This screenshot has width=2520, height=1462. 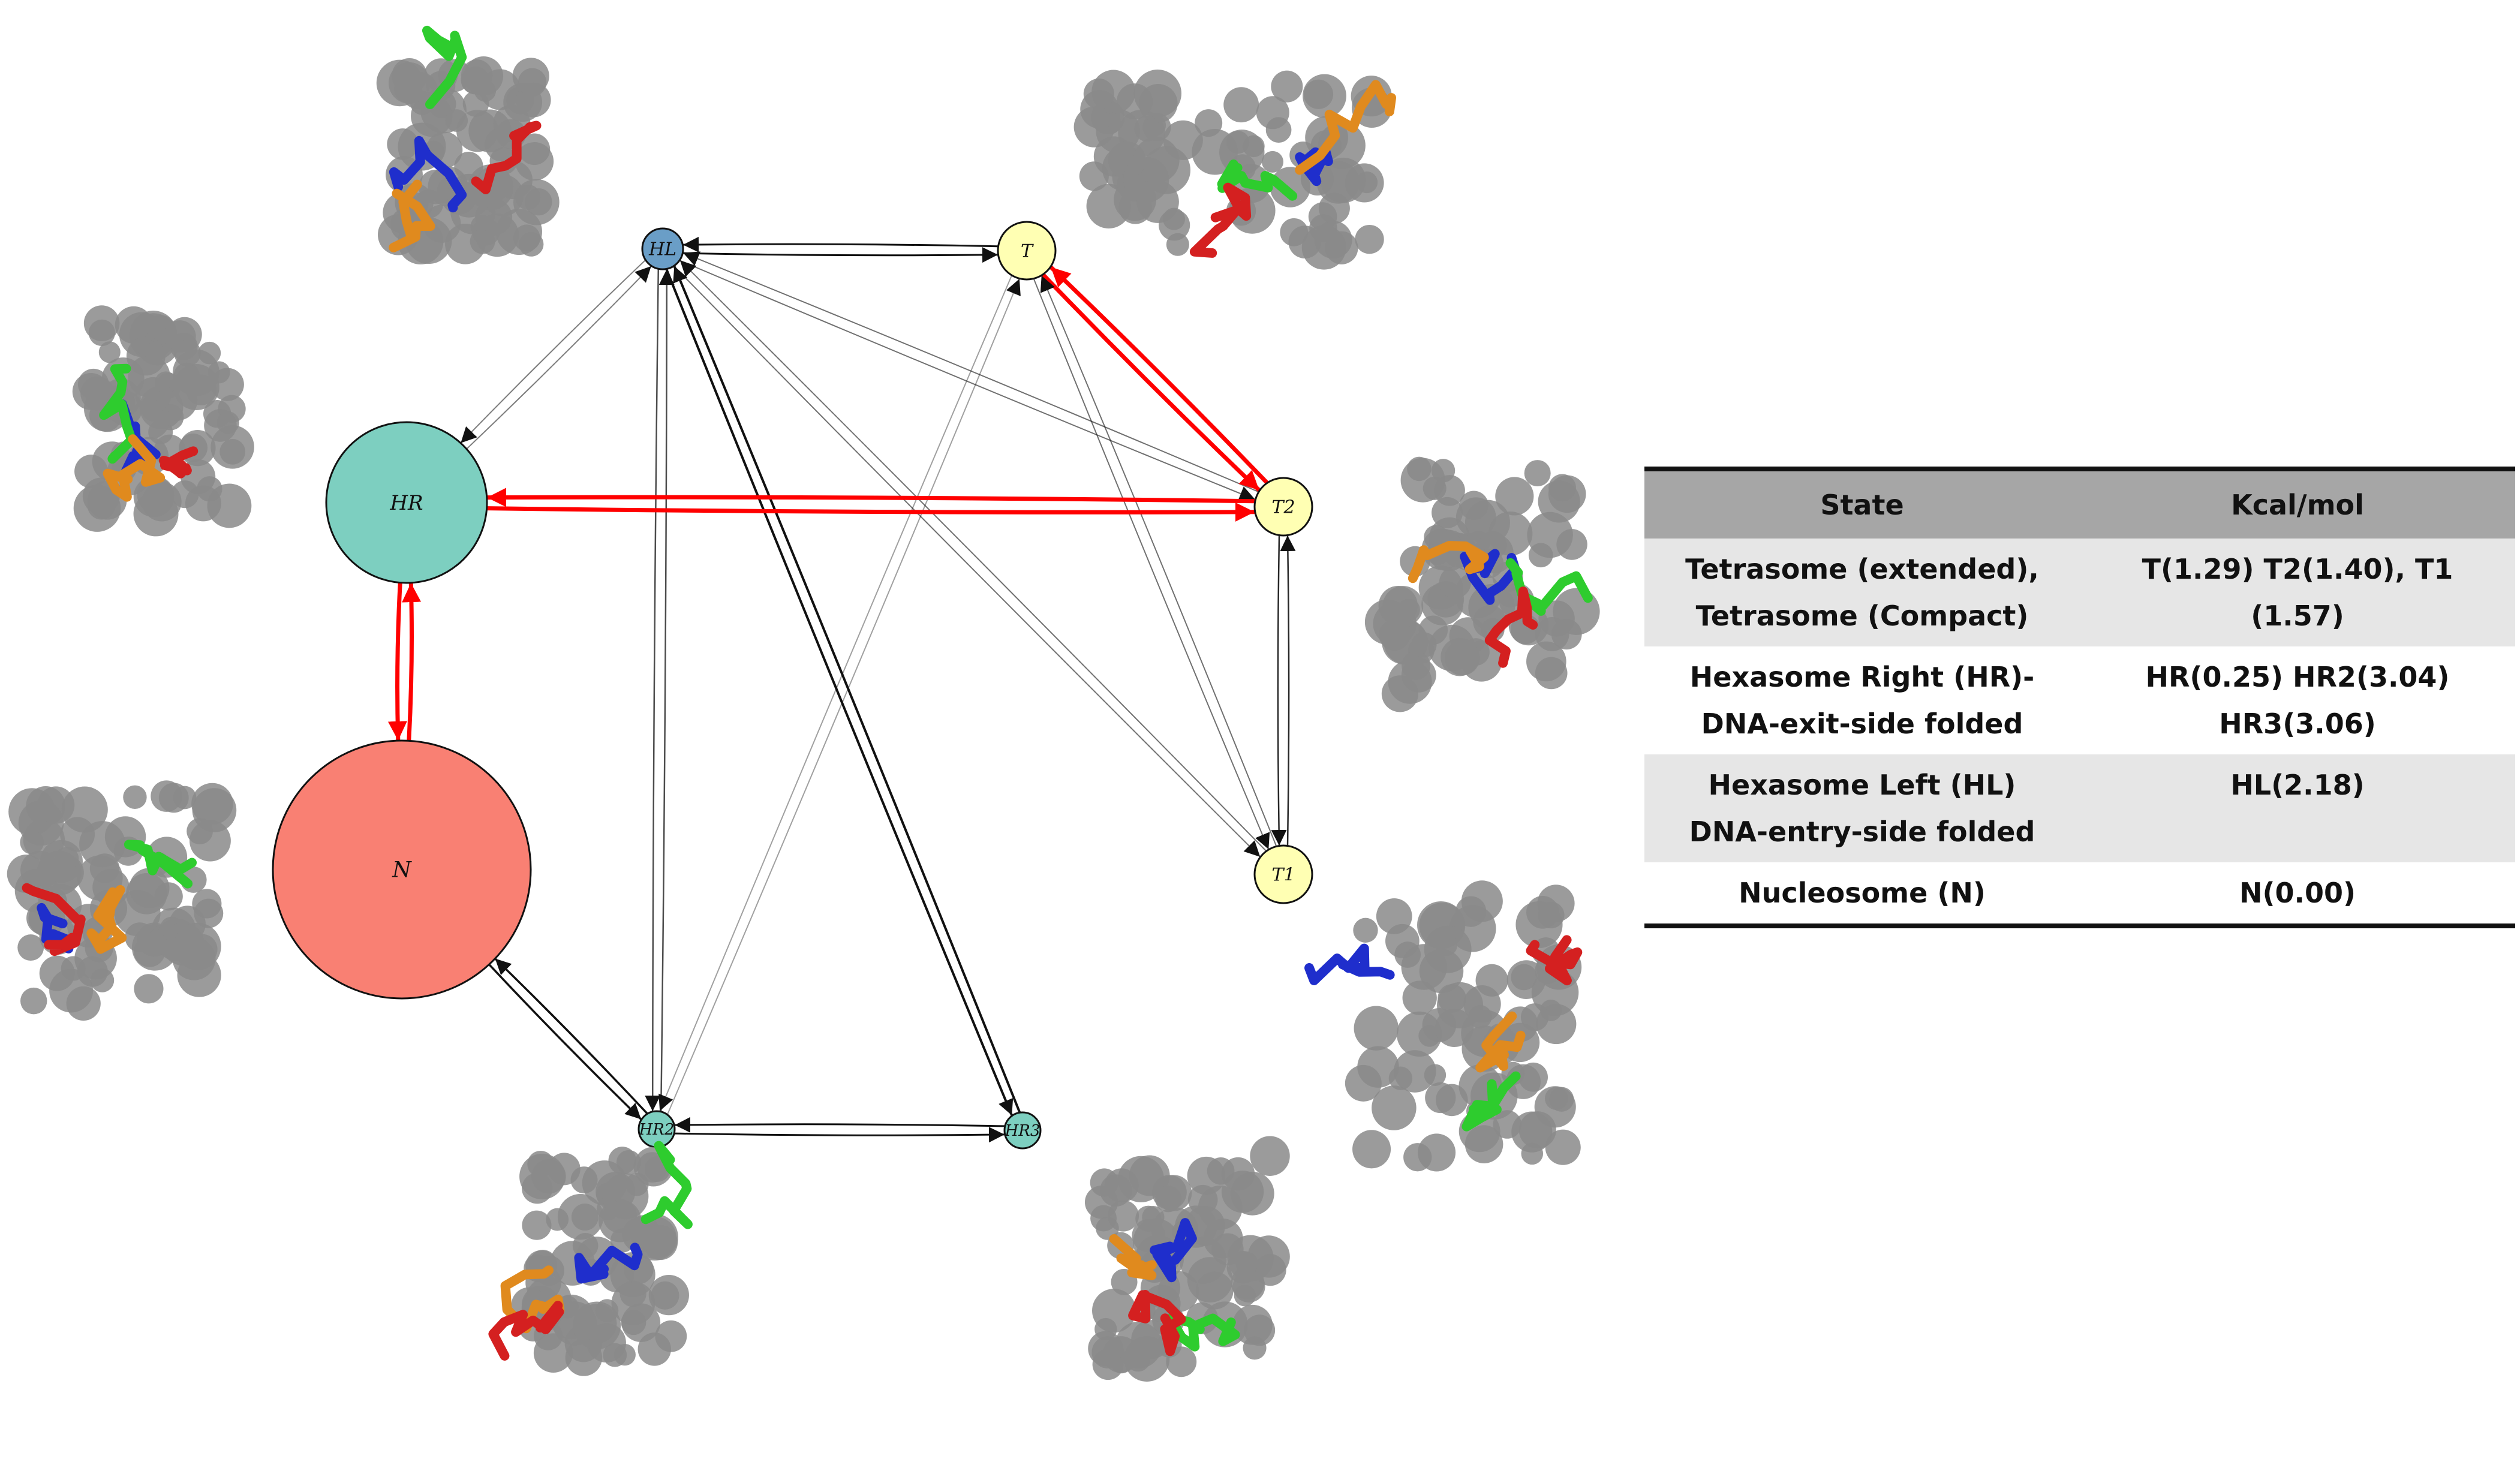 I want to click on node-hl-label: HL, so click(x=662, y=250).